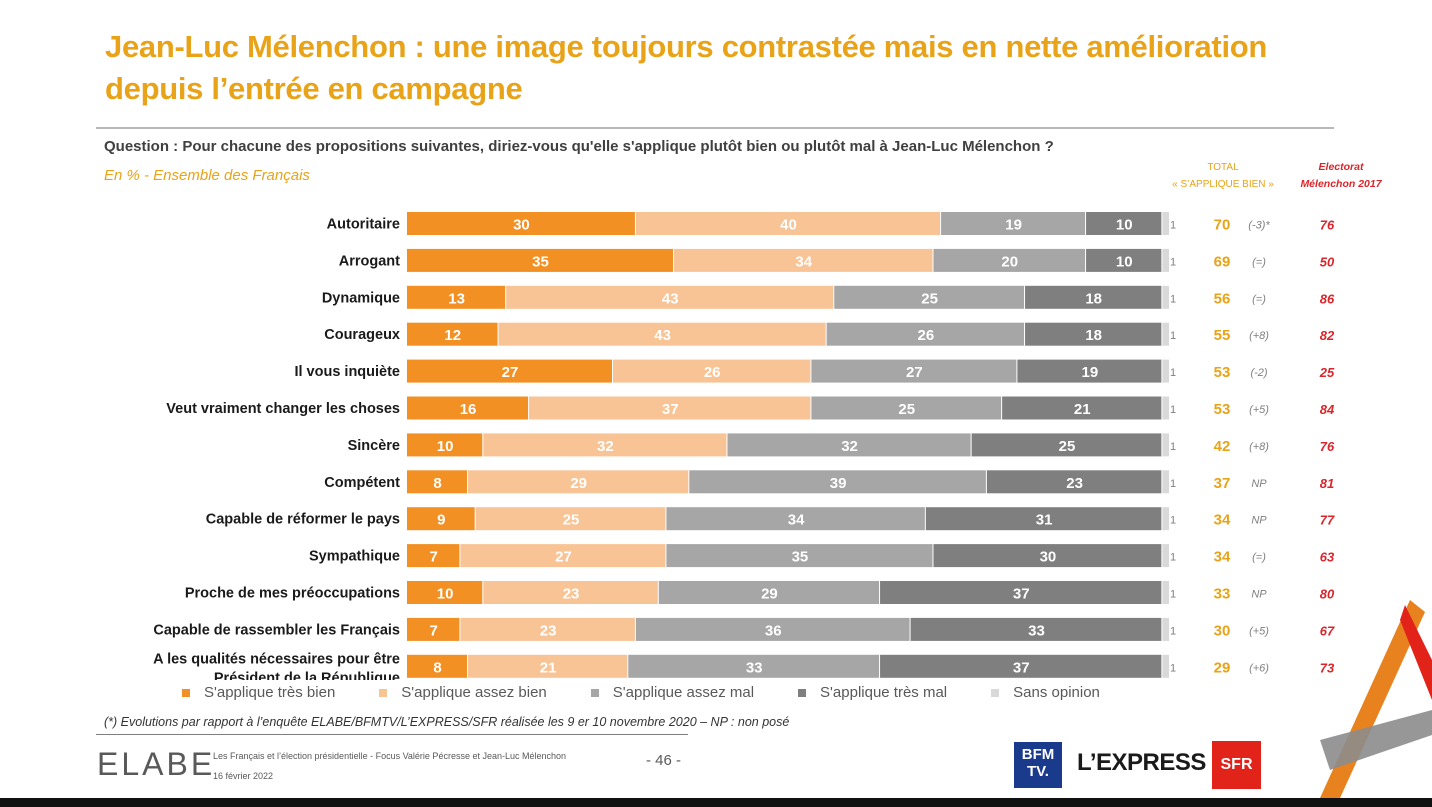  I want to click on elabe-logo: ELABE, so click(156, 764).